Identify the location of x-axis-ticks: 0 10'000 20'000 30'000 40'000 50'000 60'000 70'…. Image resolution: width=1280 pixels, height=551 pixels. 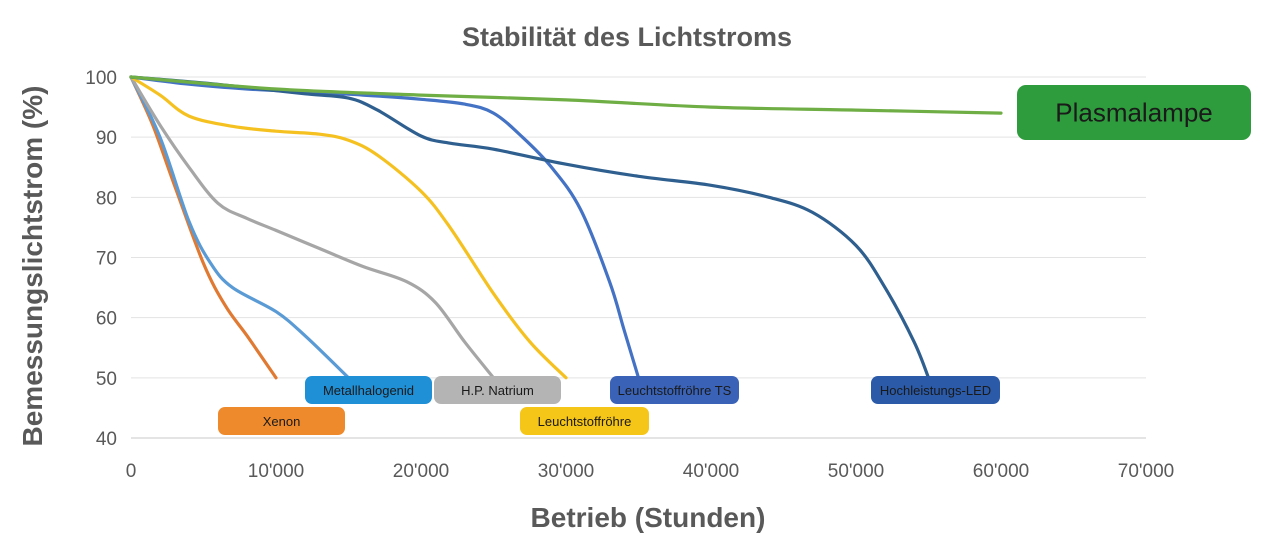
(650, 471).